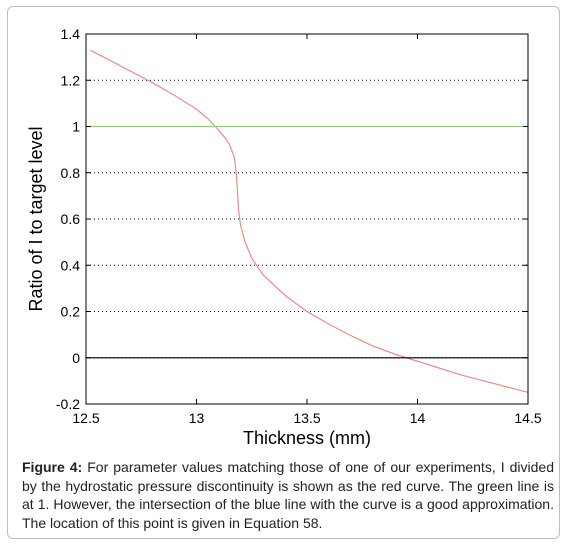 This screenshot has width=571, height=548. I want to click on x-tick-label: 14.5, so click(527, 418).